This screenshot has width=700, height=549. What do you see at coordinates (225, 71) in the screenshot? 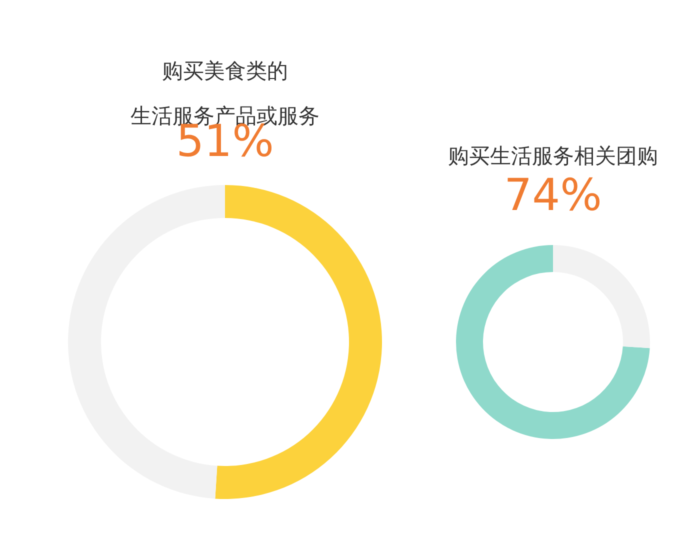
I see `chart-title: 购买美食类的` at bounding box center [225, 71].